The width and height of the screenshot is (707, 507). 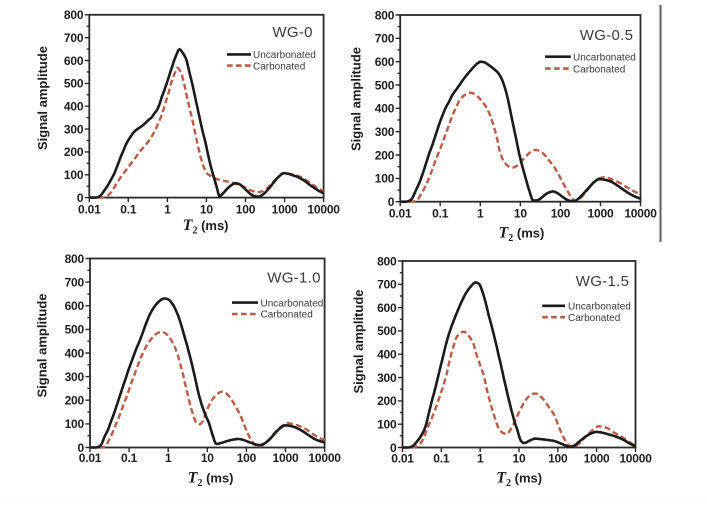 I want to click on svg-text: WG-0.5, so click(x=606, y=35).